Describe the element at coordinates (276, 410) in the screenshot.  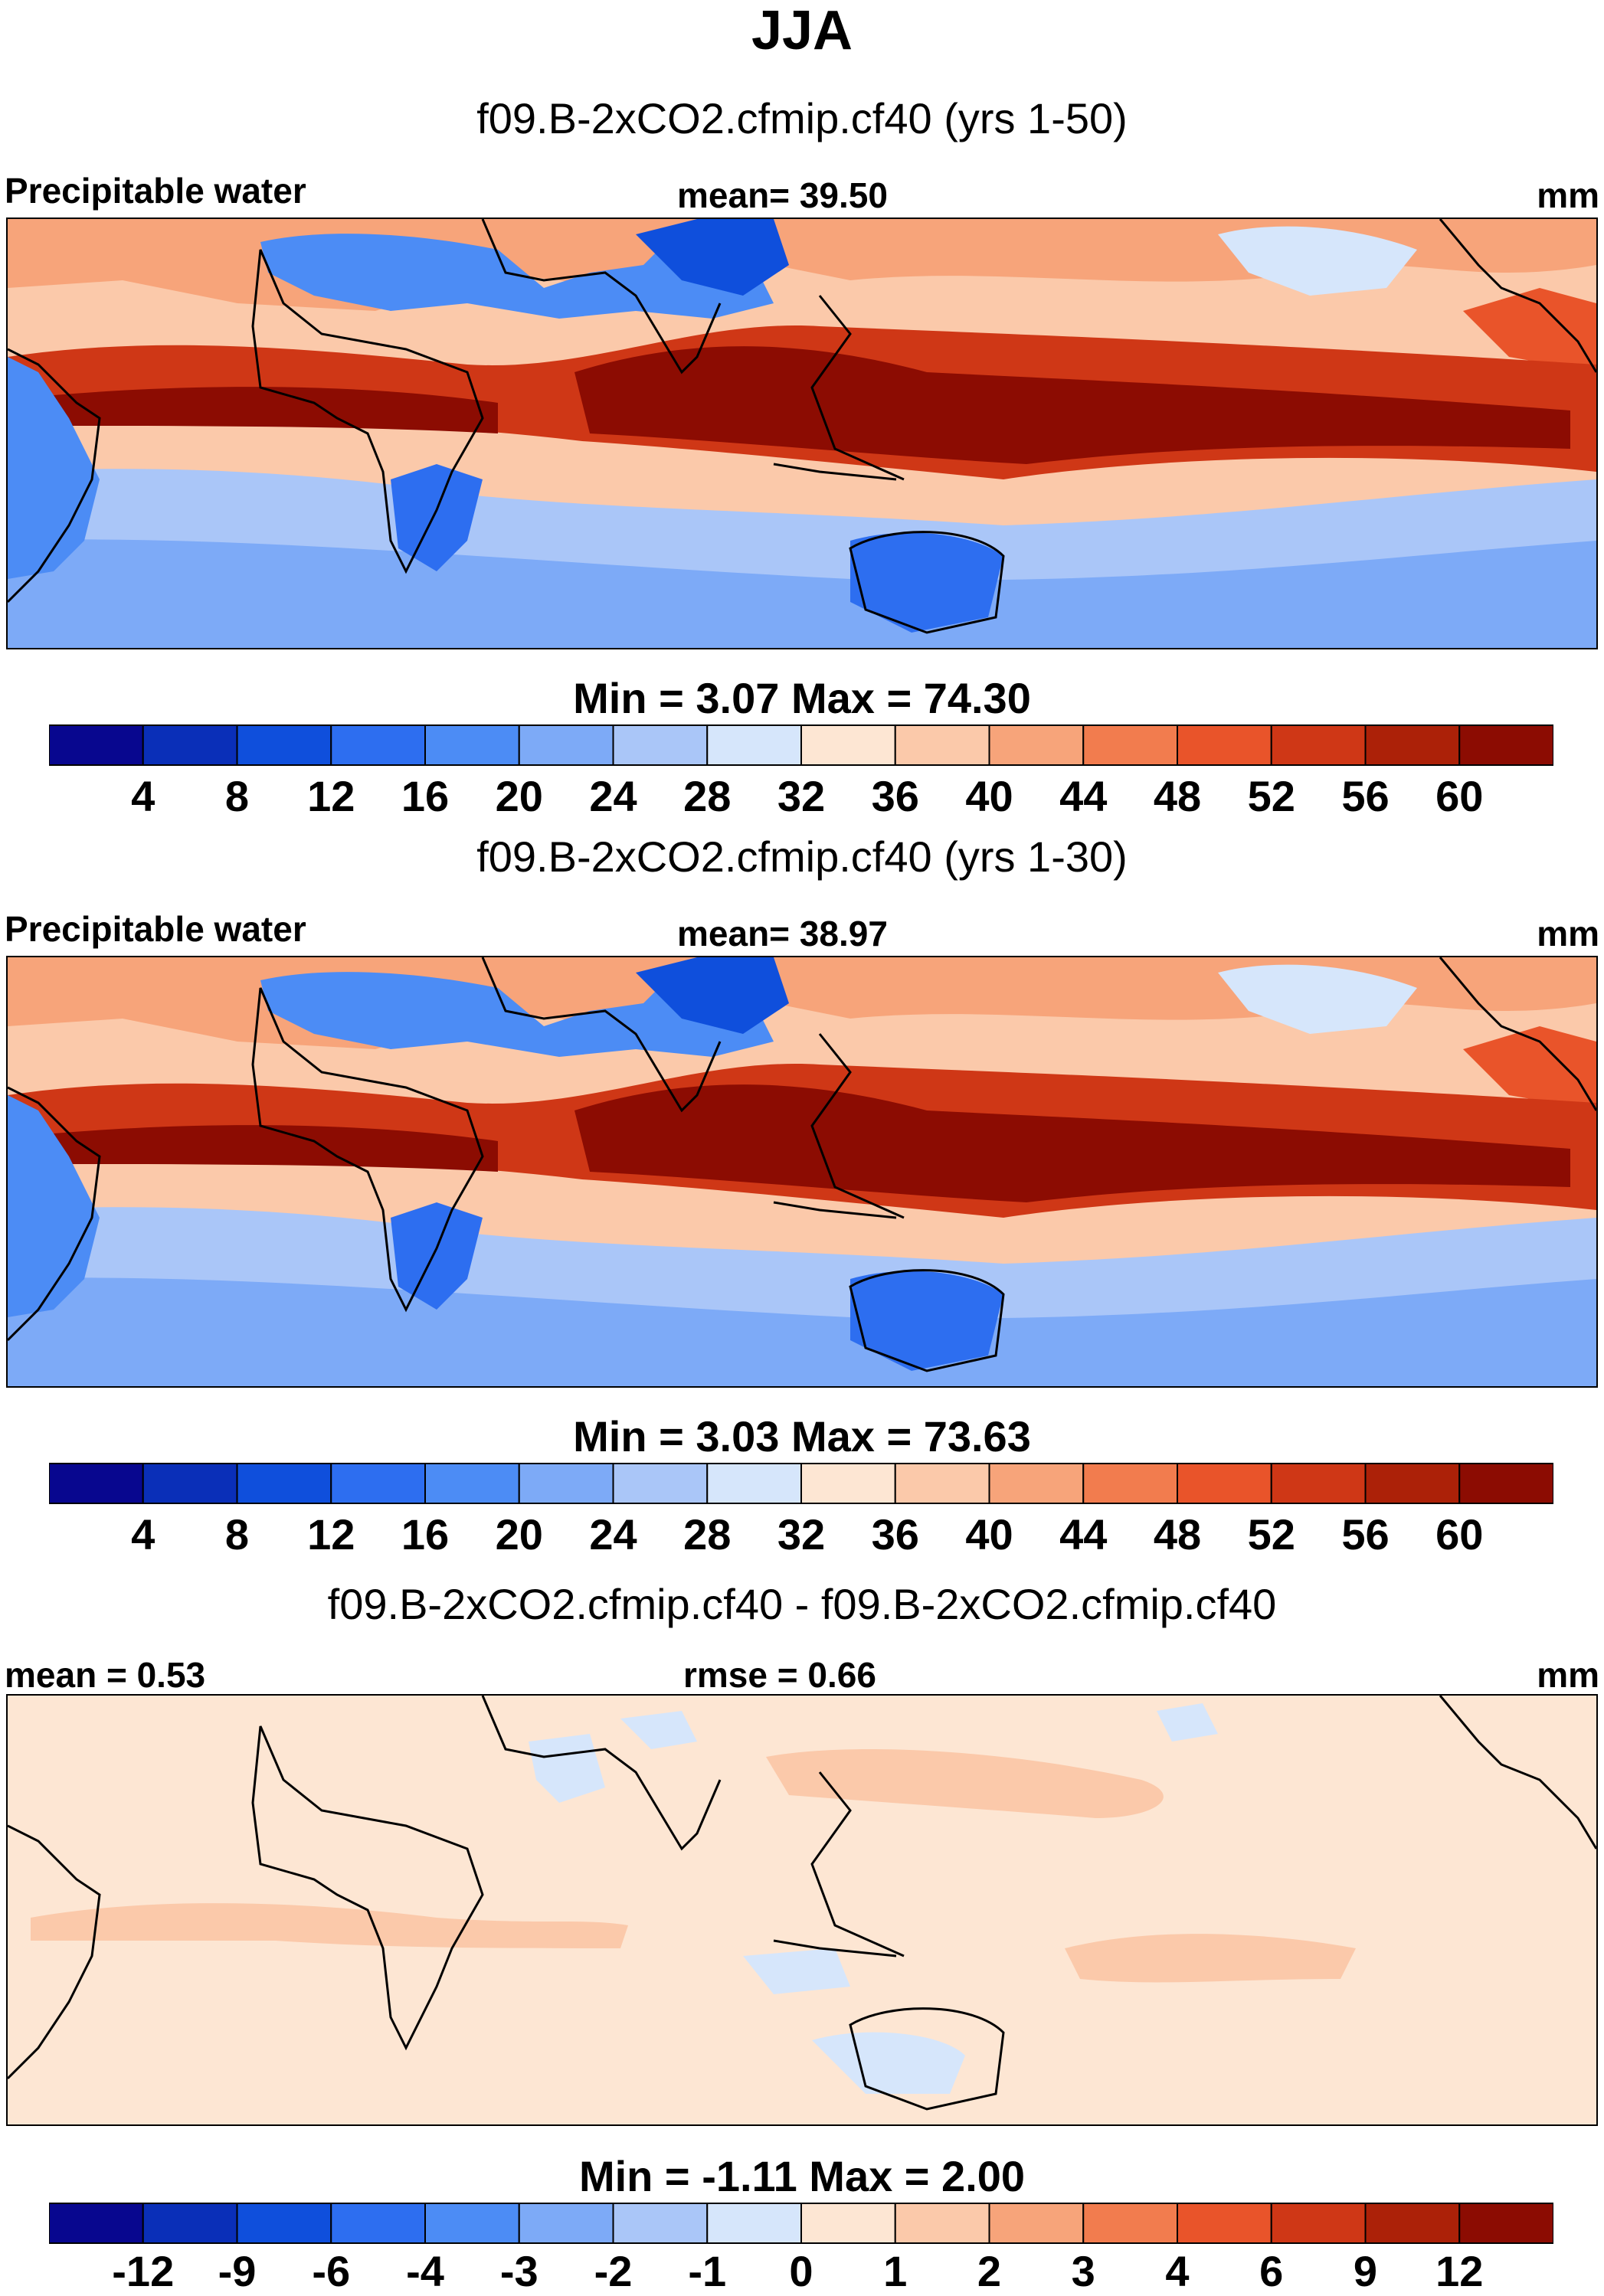
I see `panel-1-atl-core` at that location.